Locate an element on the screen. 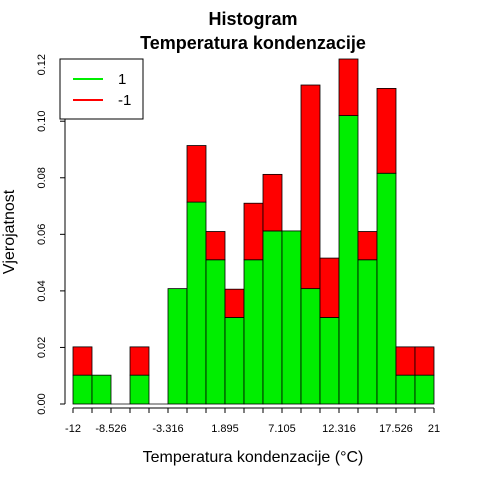  x-tick-label: 12.316 is located at coordinates (339, 429).